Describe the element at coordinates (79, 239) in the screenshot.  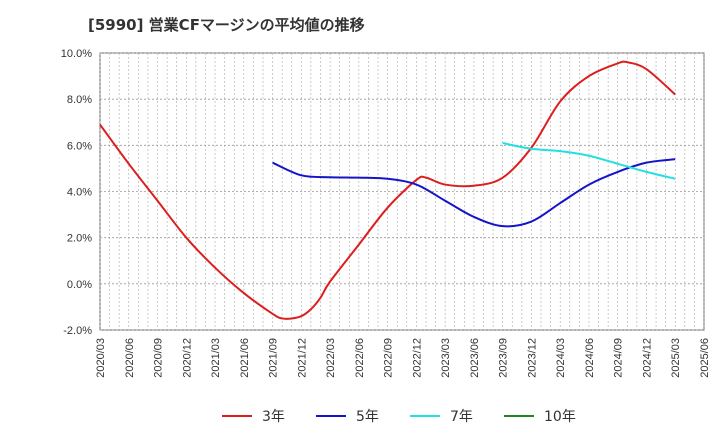
I see `y-tick-label: 2.0%` at that location.